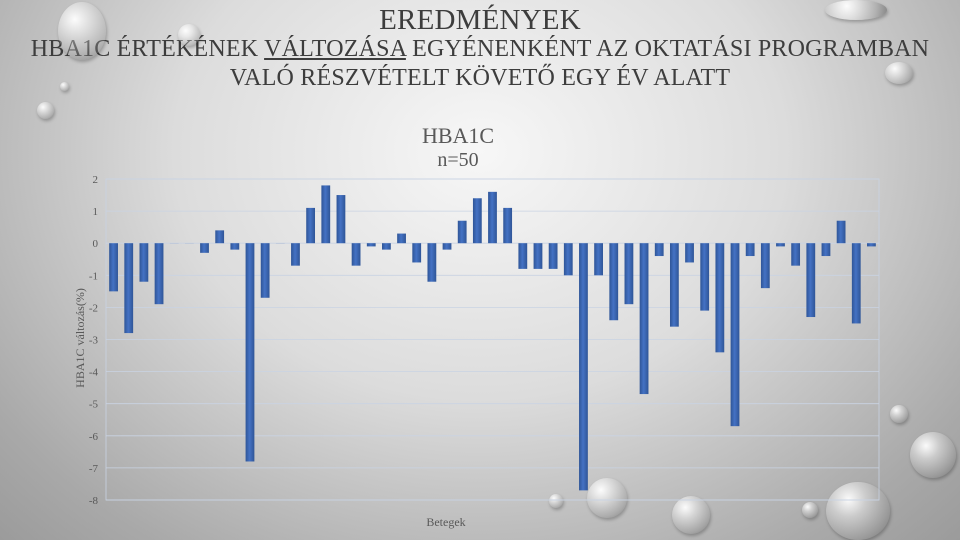 Image resolution: width=960 pixels, height=540 pixels. What do you see at coordinates (96, 212) in the screenshot?
I see `y-tick-label: 1` at bounding box center [96, 212].